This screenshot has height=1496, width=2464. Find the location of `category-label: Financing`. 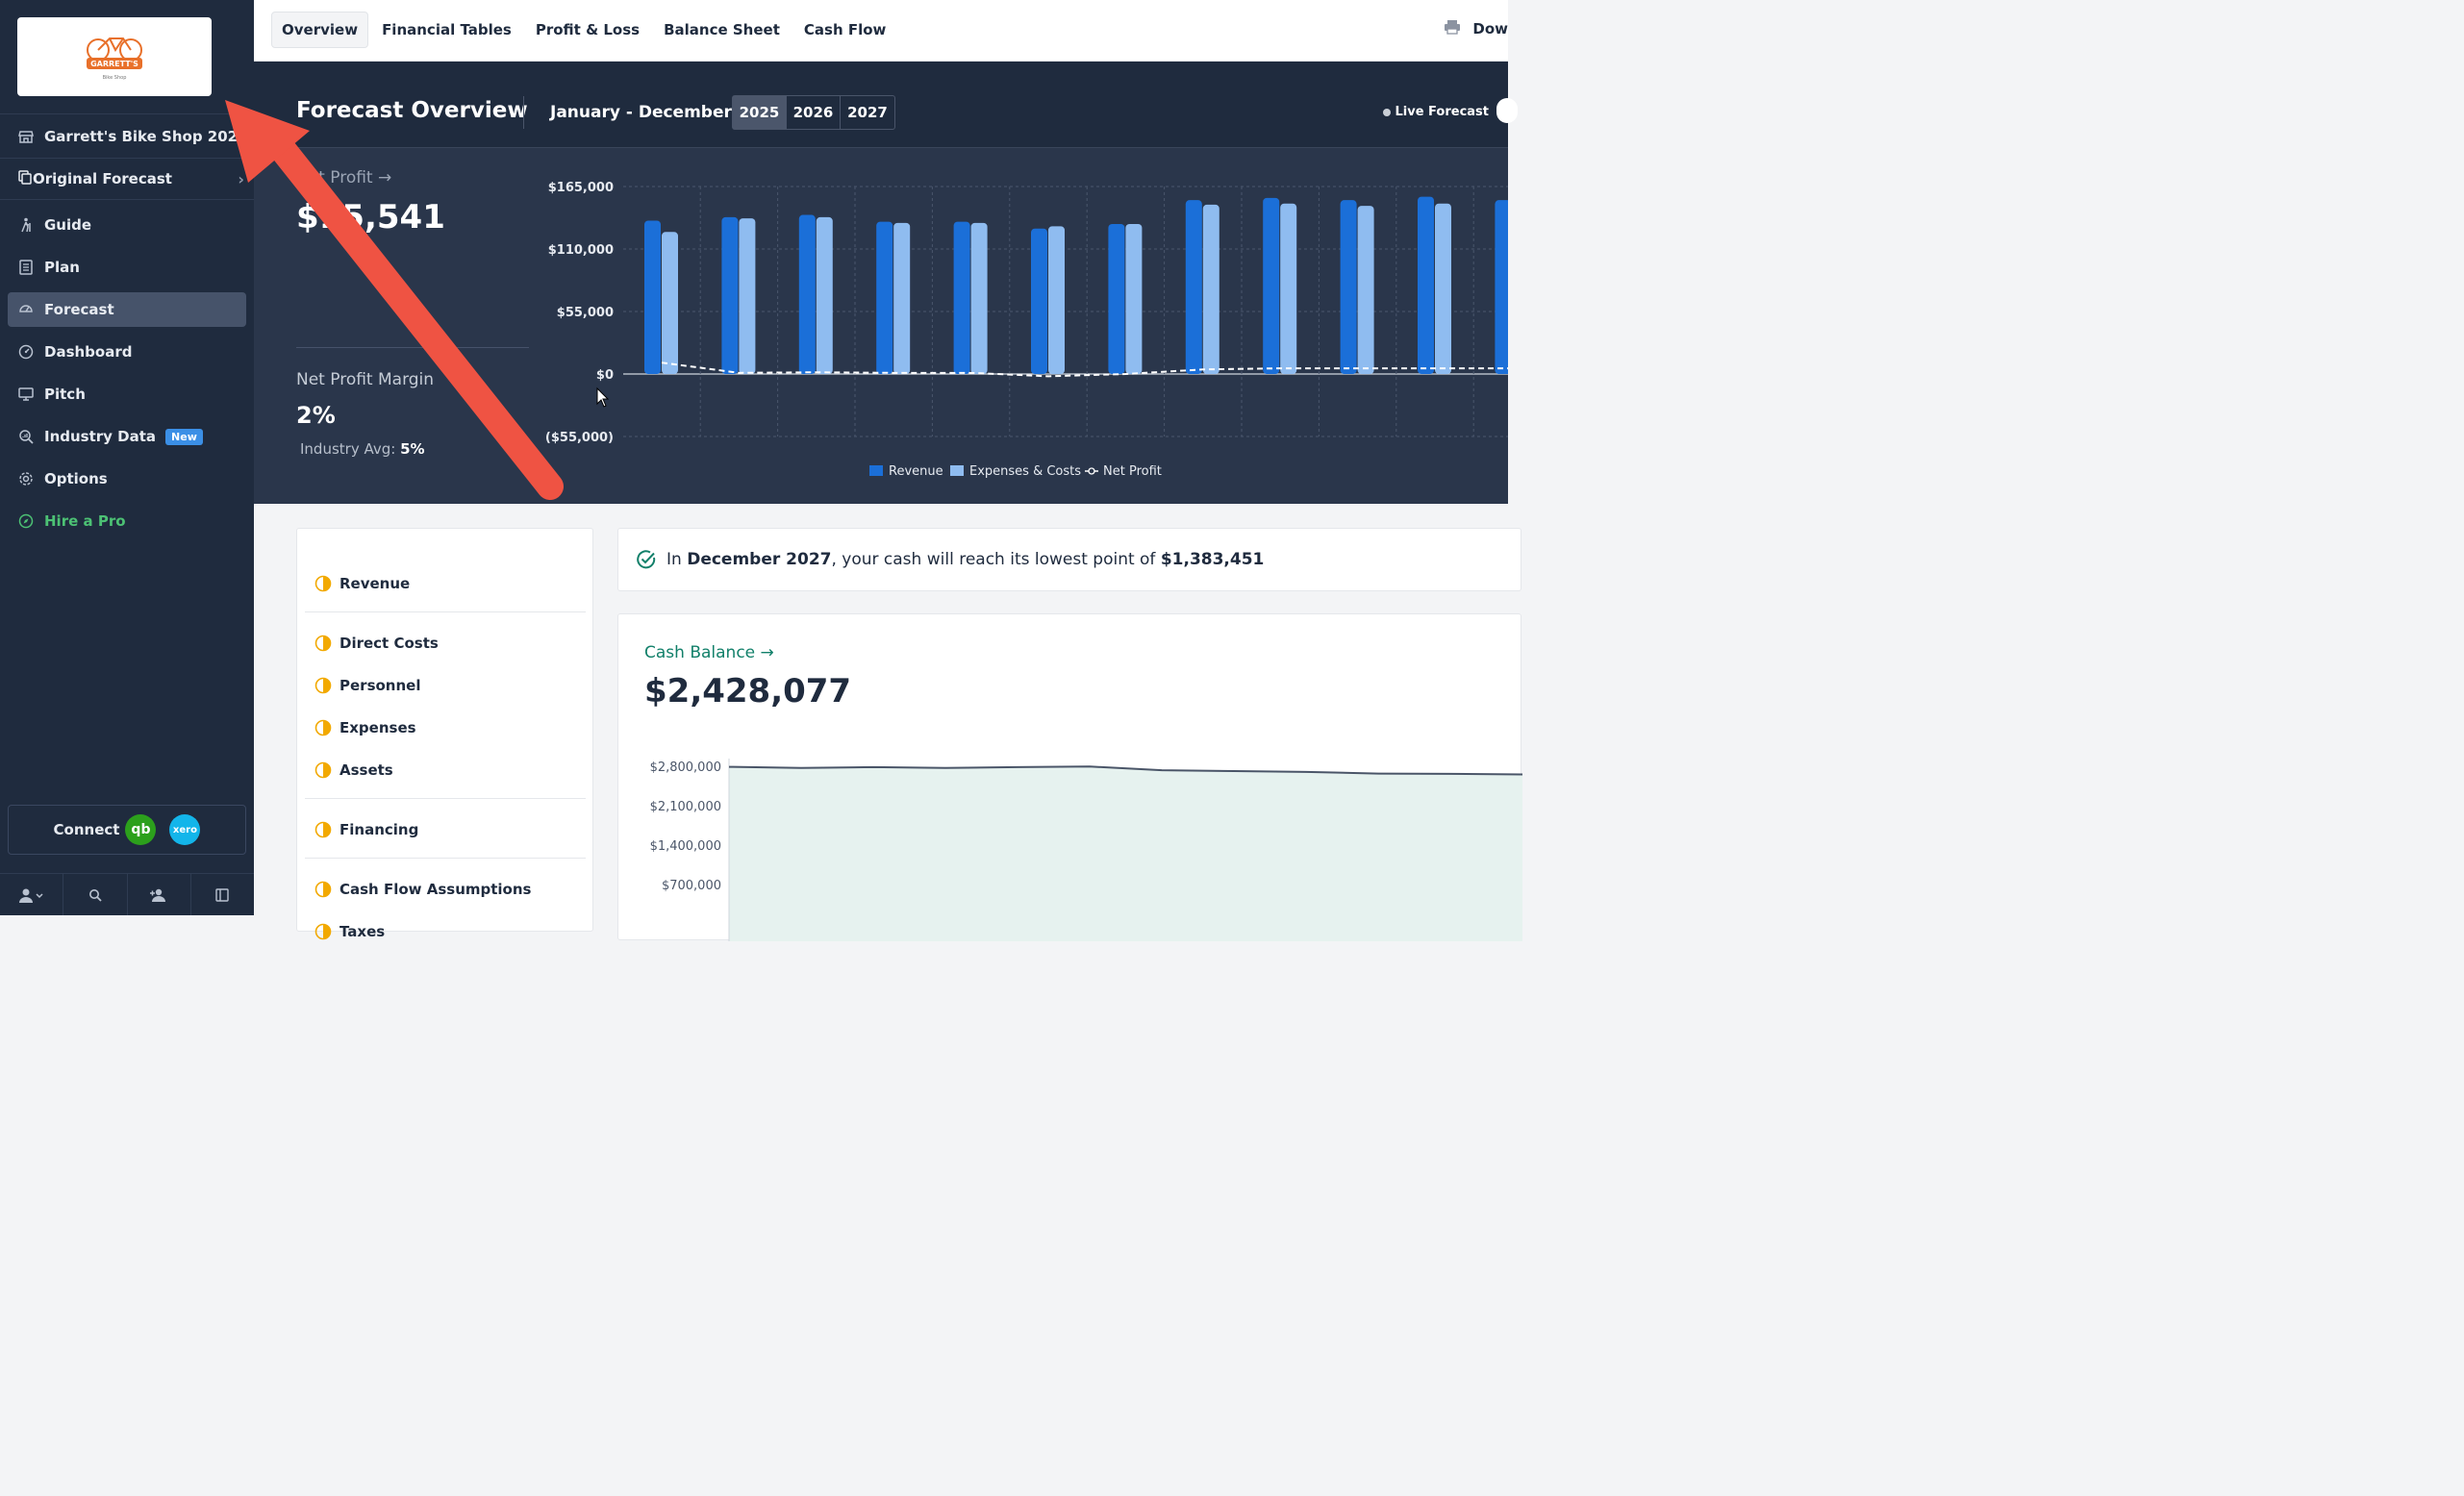

category-label: Financing is located at coordinates (379, 829).